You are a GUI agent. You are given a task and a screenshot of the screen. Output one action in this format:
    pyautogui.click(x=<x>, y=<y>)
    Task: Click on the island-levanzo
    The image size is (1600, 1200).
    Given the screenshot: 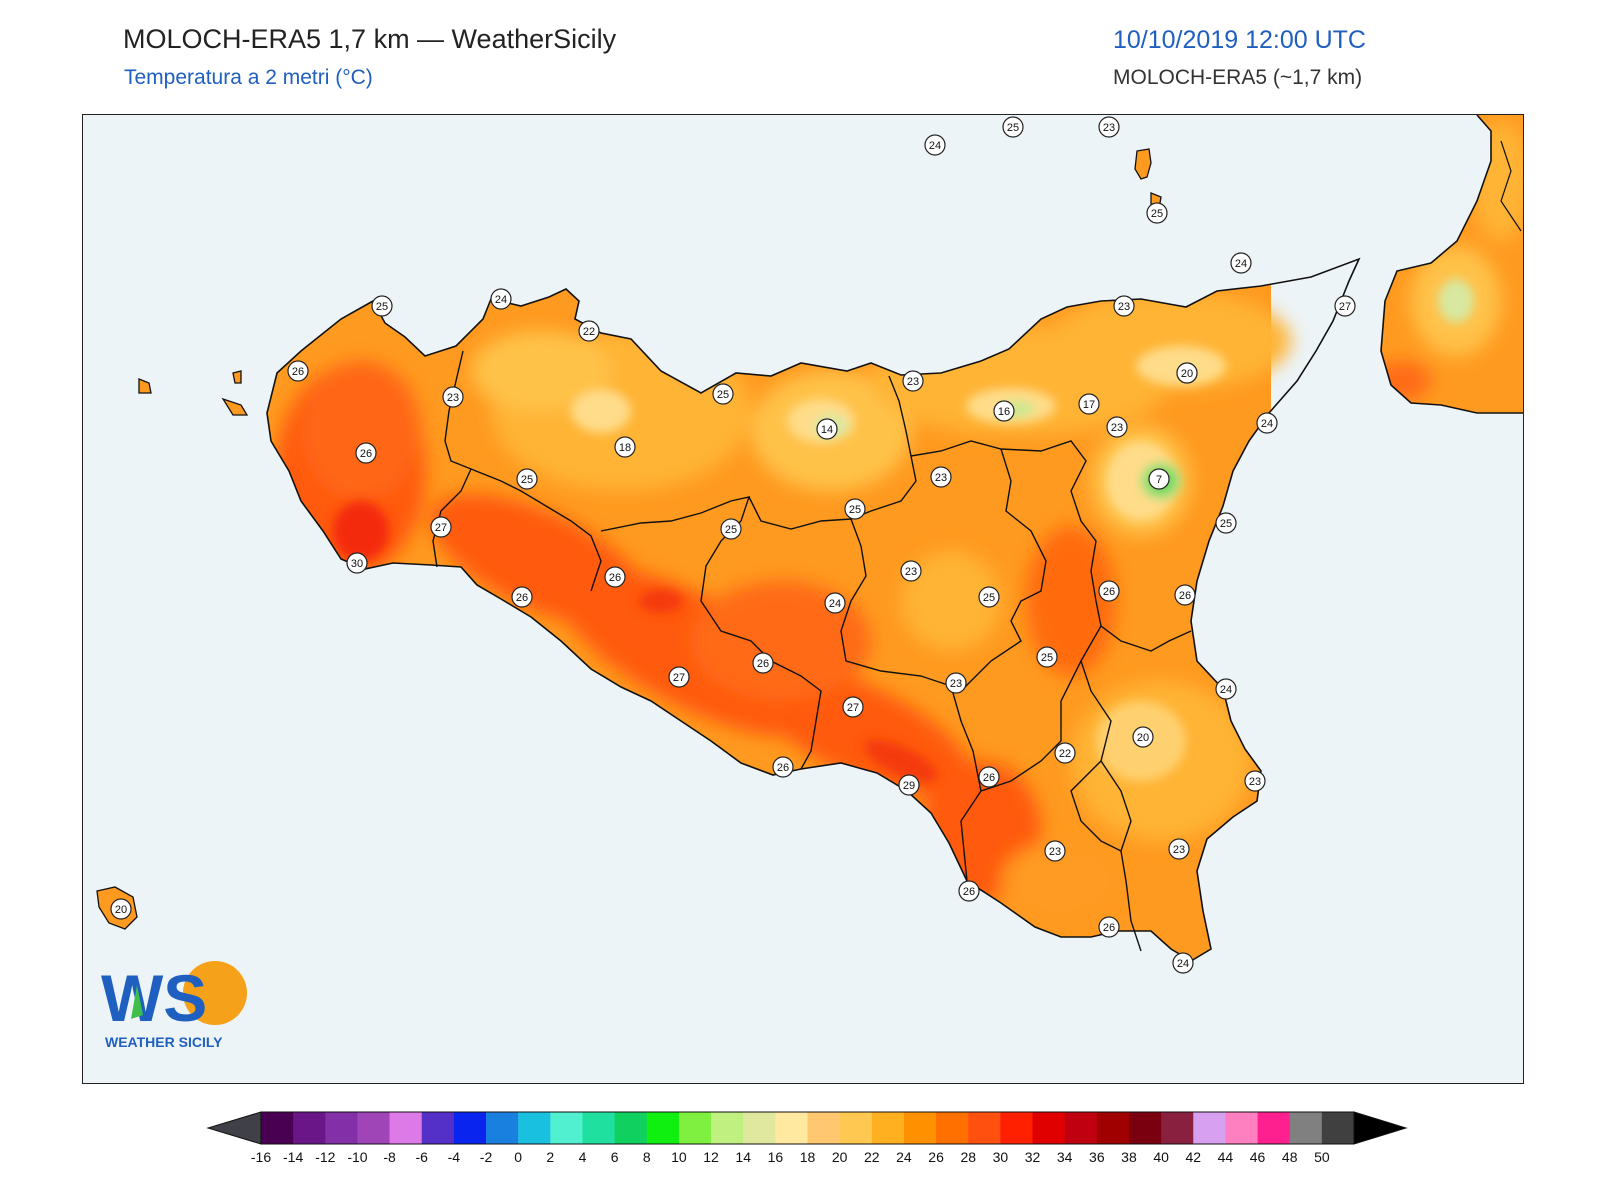 What is the action you would take?
    pyautogui.click(x=237, y=377)
    